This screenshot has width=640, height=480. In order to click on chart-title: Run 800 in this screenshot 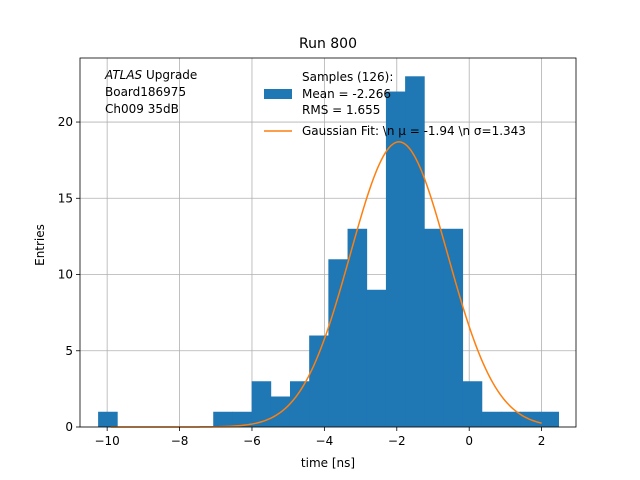, I will do `click(328, 44)`.